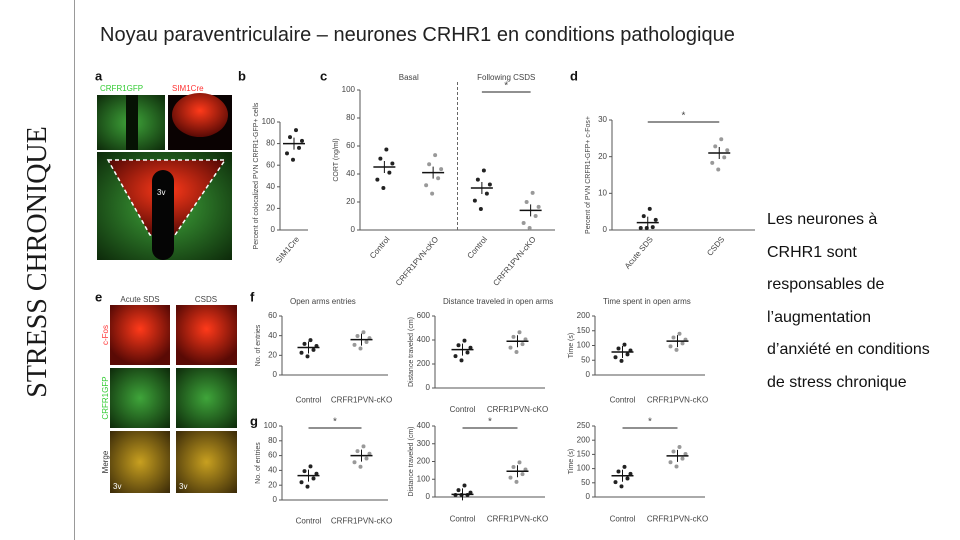 The height and width of the screenshot is (540, 960). Describe the element at coordinates (424, 315) in the screenshot. I see `y-tick-label: 600` at that location.